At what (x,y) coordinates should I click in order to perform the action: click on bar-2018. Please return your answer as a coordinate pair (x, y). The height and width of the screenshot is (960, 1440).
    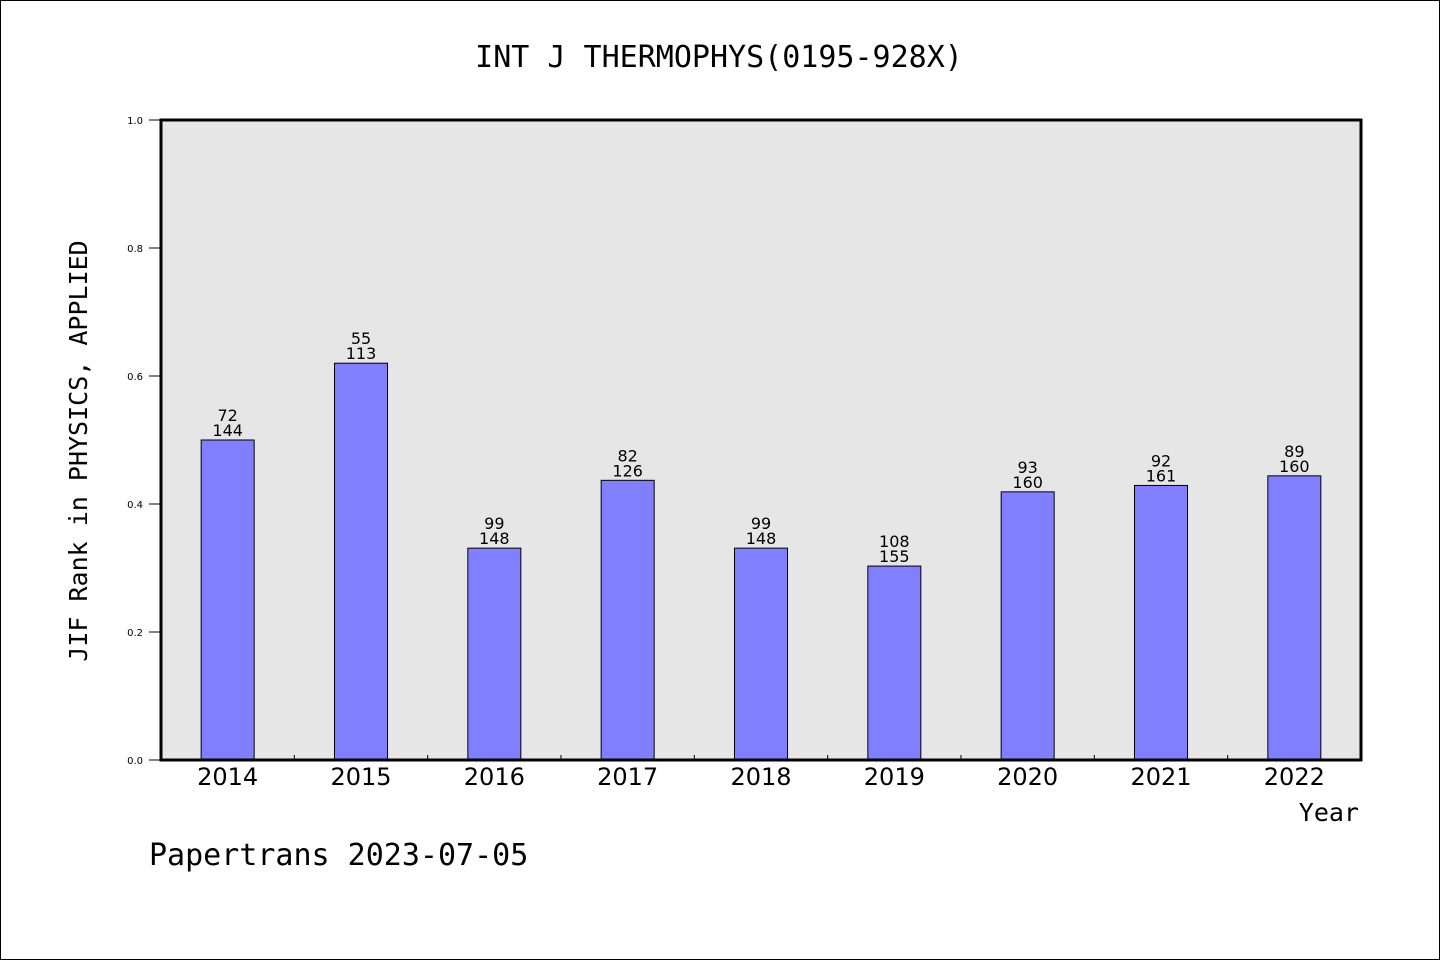
    Looking at the image, I should click on (761, 654).